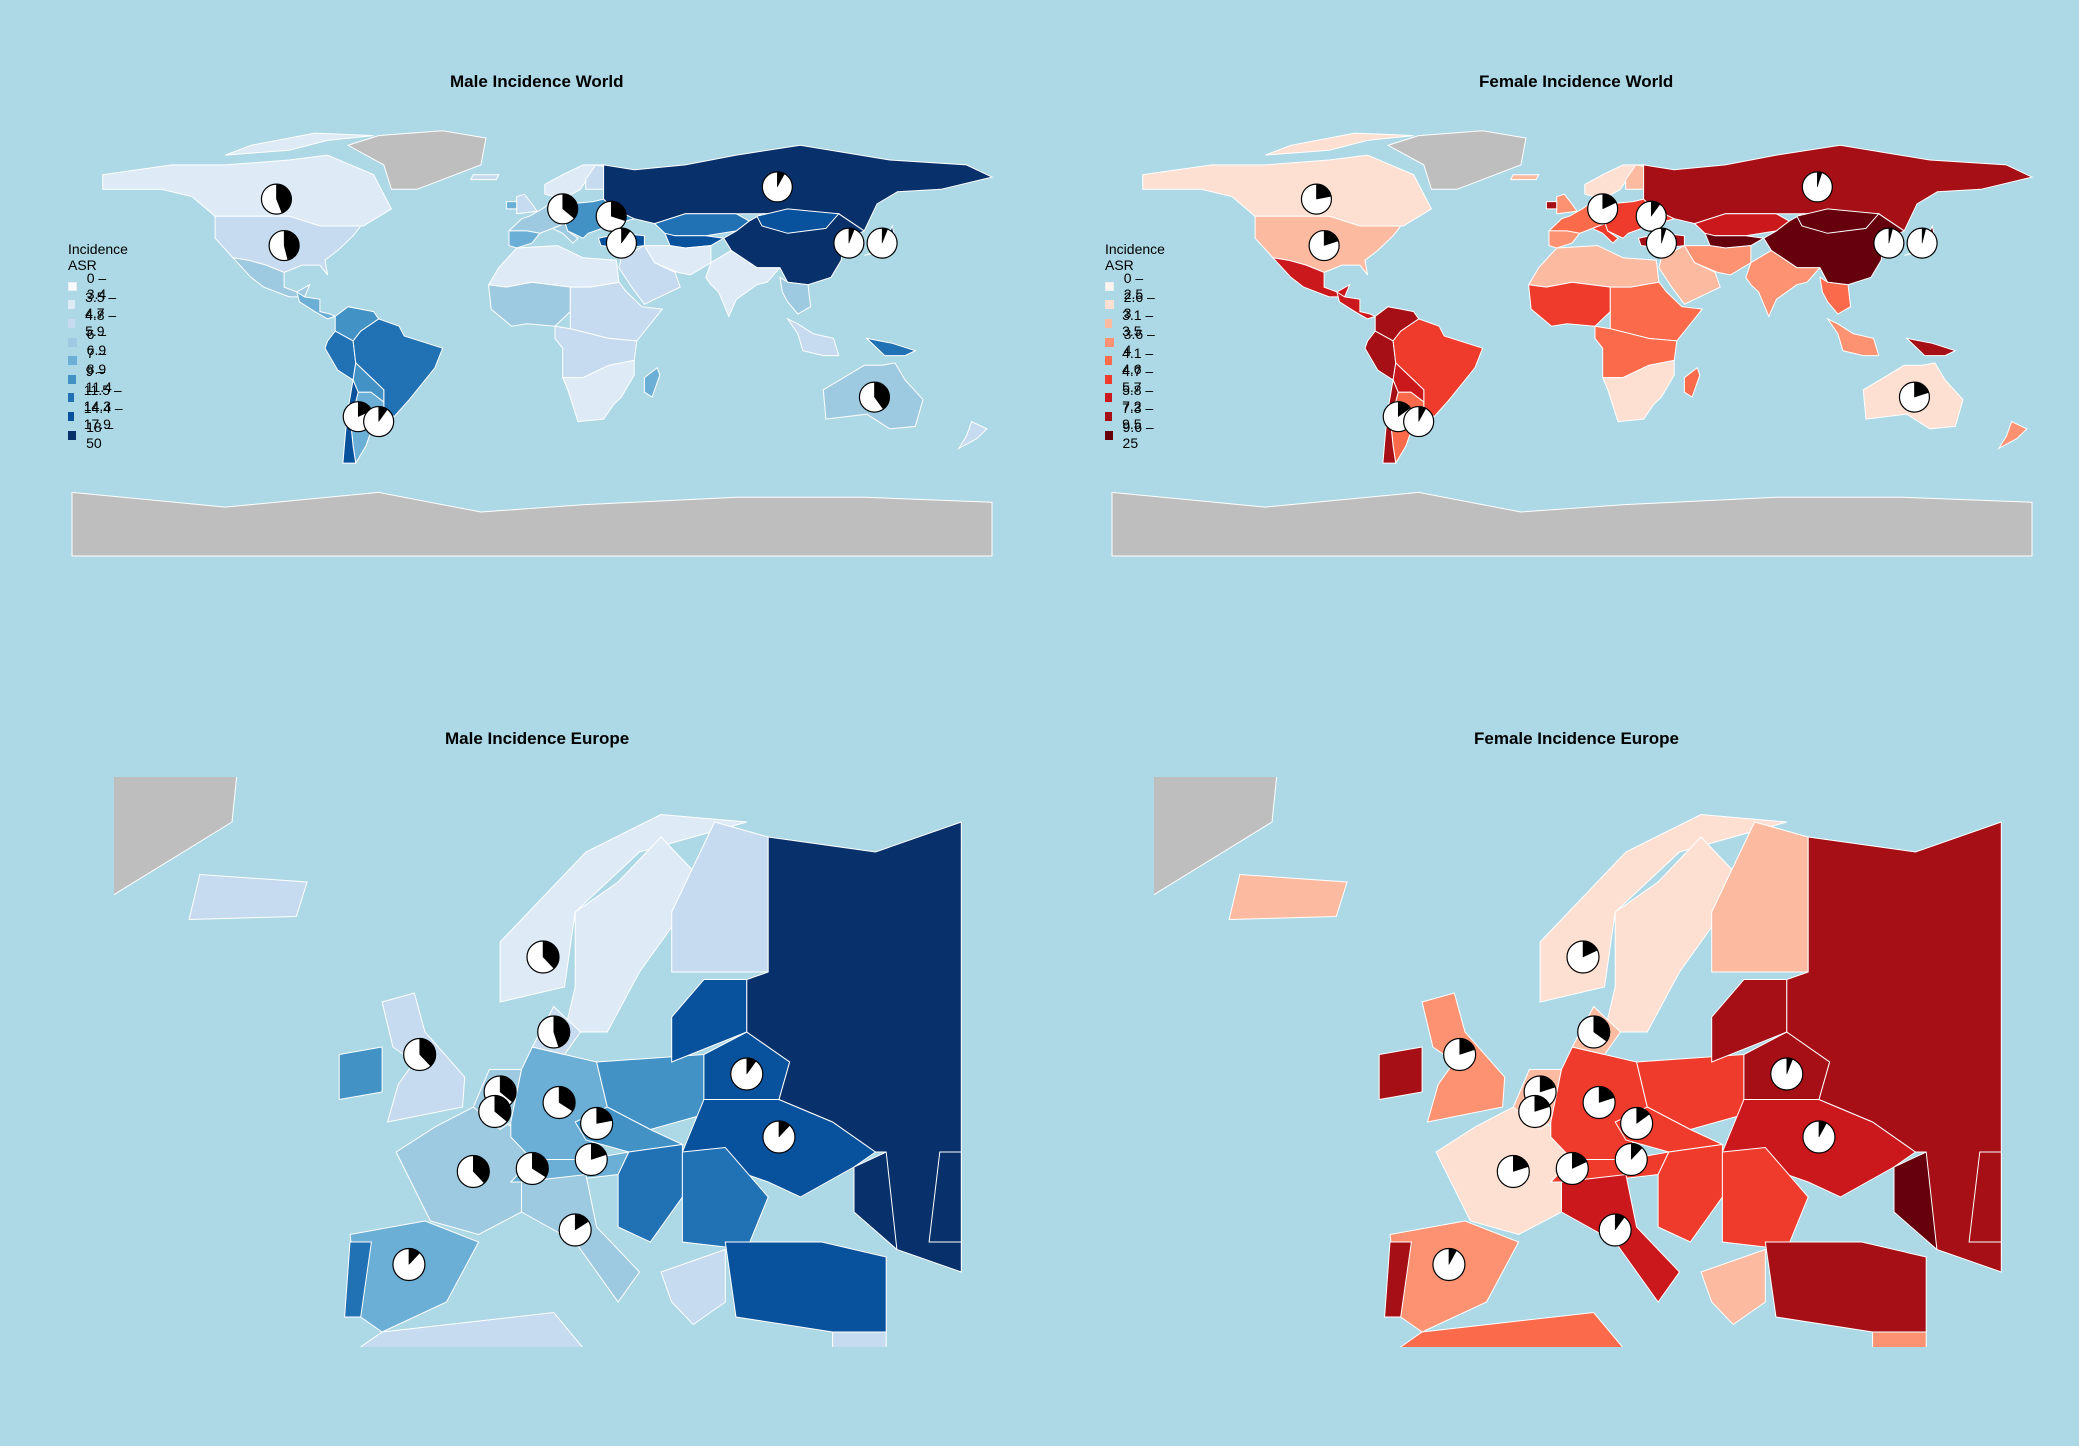  Describe the element at coordinates (103, 416) in the screenshot. I see `legend-label: 14.4 – 17.9` at that location.